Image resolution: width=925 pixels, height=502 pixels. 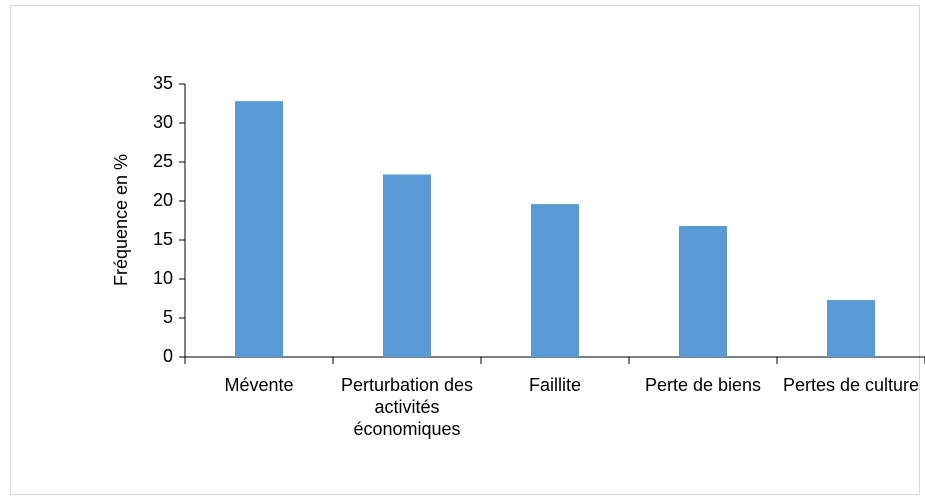 I want to click on y-tick-label: 5, so click(x=168, y=317).